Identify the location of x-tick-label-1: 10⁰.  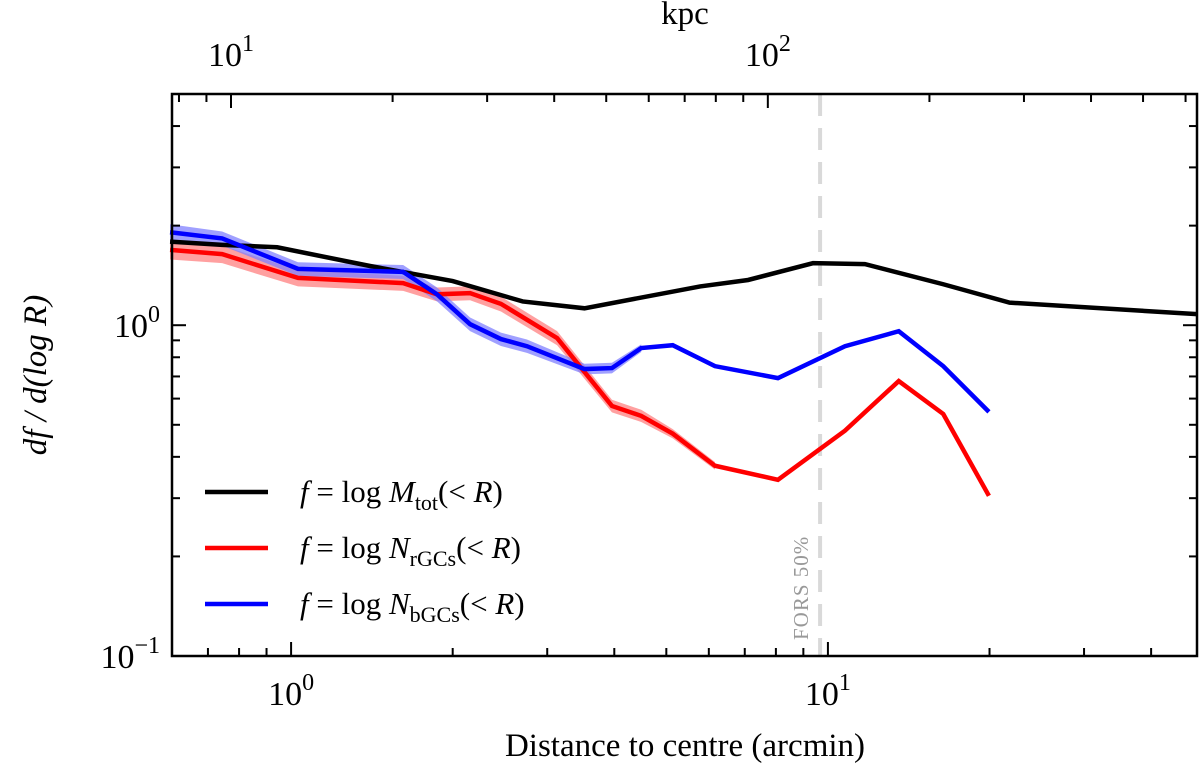
(291, 691).